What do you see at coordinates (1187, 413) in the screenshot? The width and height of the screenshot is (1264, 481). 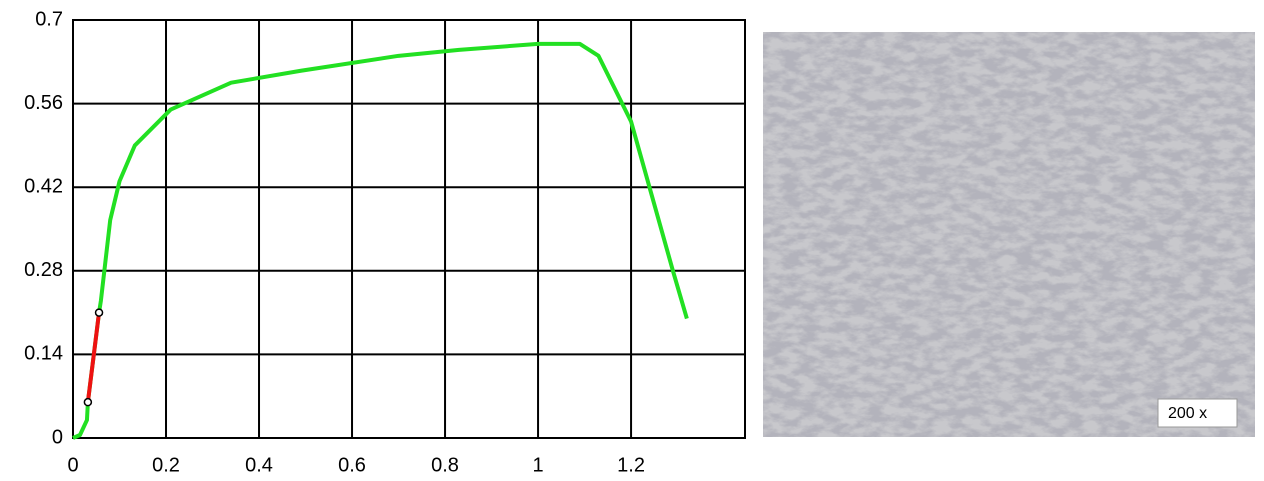 I see `scale-label: 200 x` at bounding box center [1187, 413].